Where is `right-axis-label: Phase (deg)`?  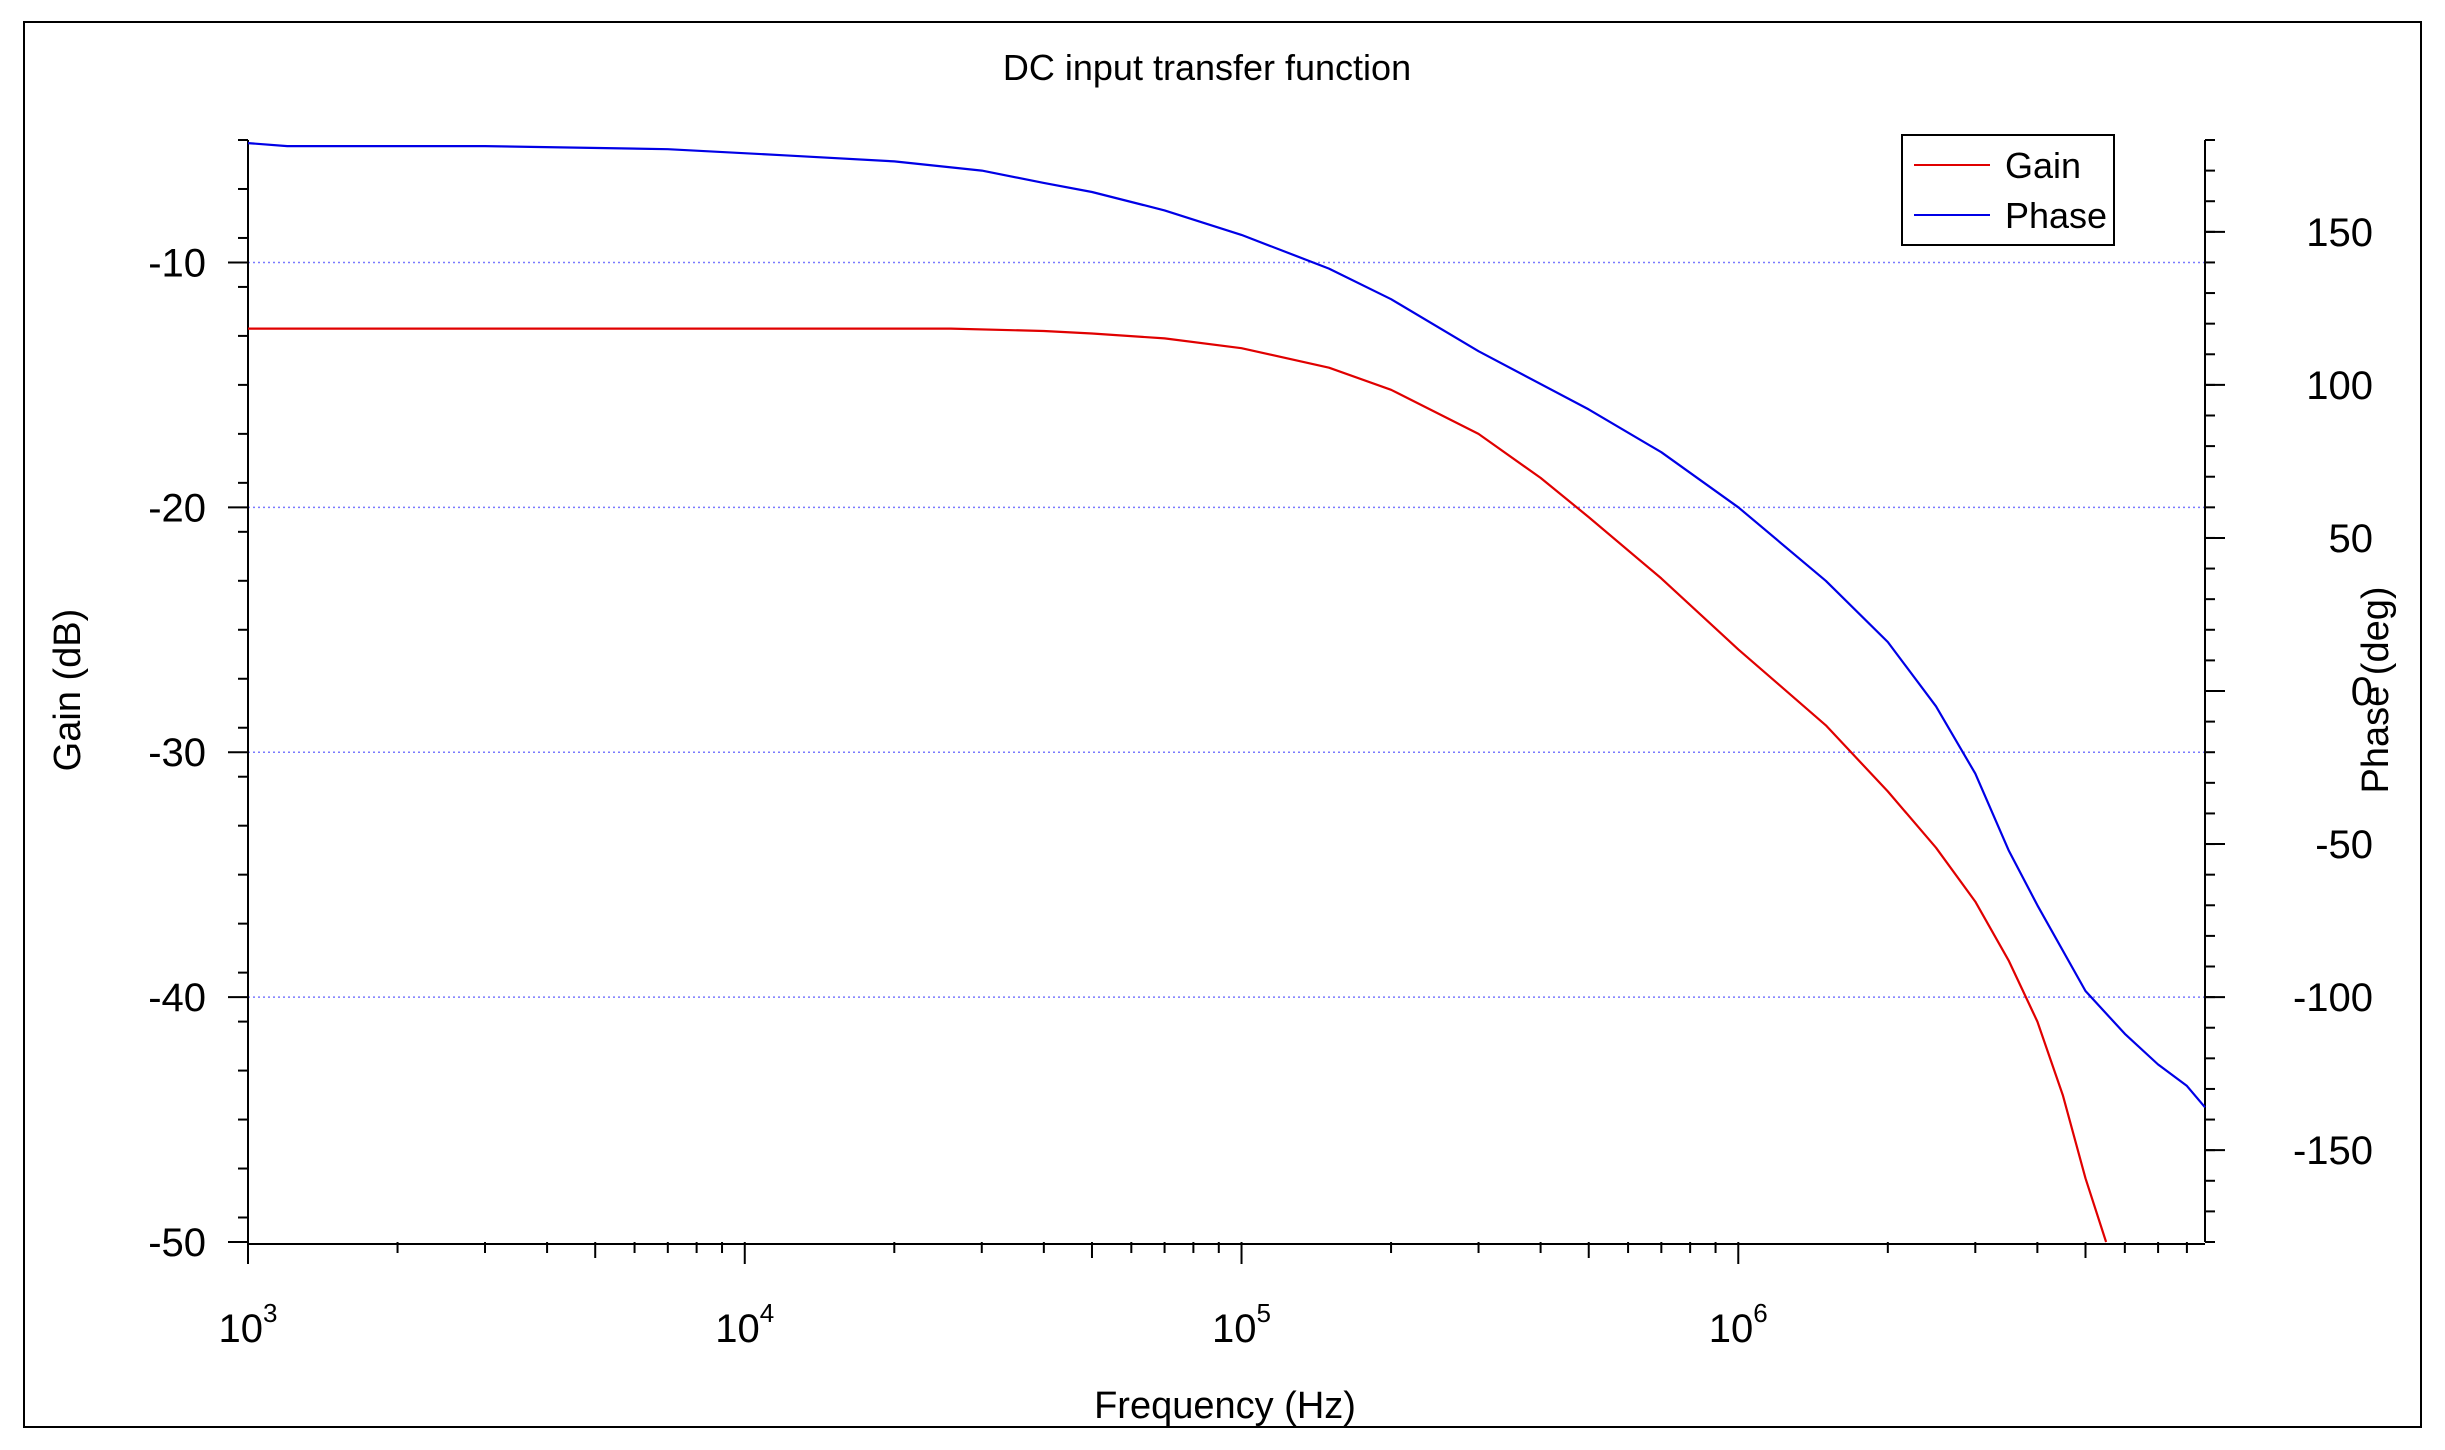
right-axis-label: Phase (deg) is located at coordinates (2376, 689).